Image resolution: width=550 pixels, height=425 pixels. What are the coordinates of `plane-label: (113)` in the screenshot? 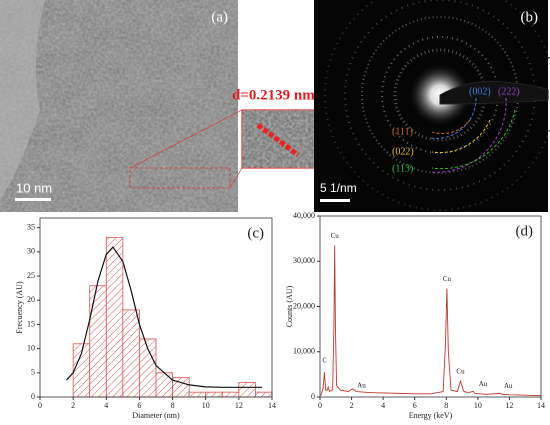 It's located at (402, 168).